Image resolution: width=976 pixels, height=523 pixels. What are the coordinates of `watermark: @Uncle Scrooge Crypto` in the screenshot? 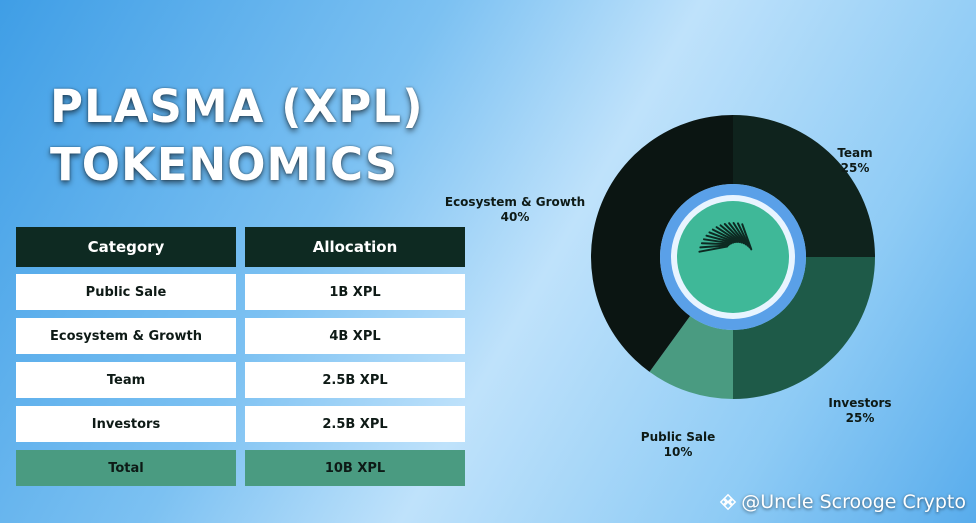 It's located at (842, 502).